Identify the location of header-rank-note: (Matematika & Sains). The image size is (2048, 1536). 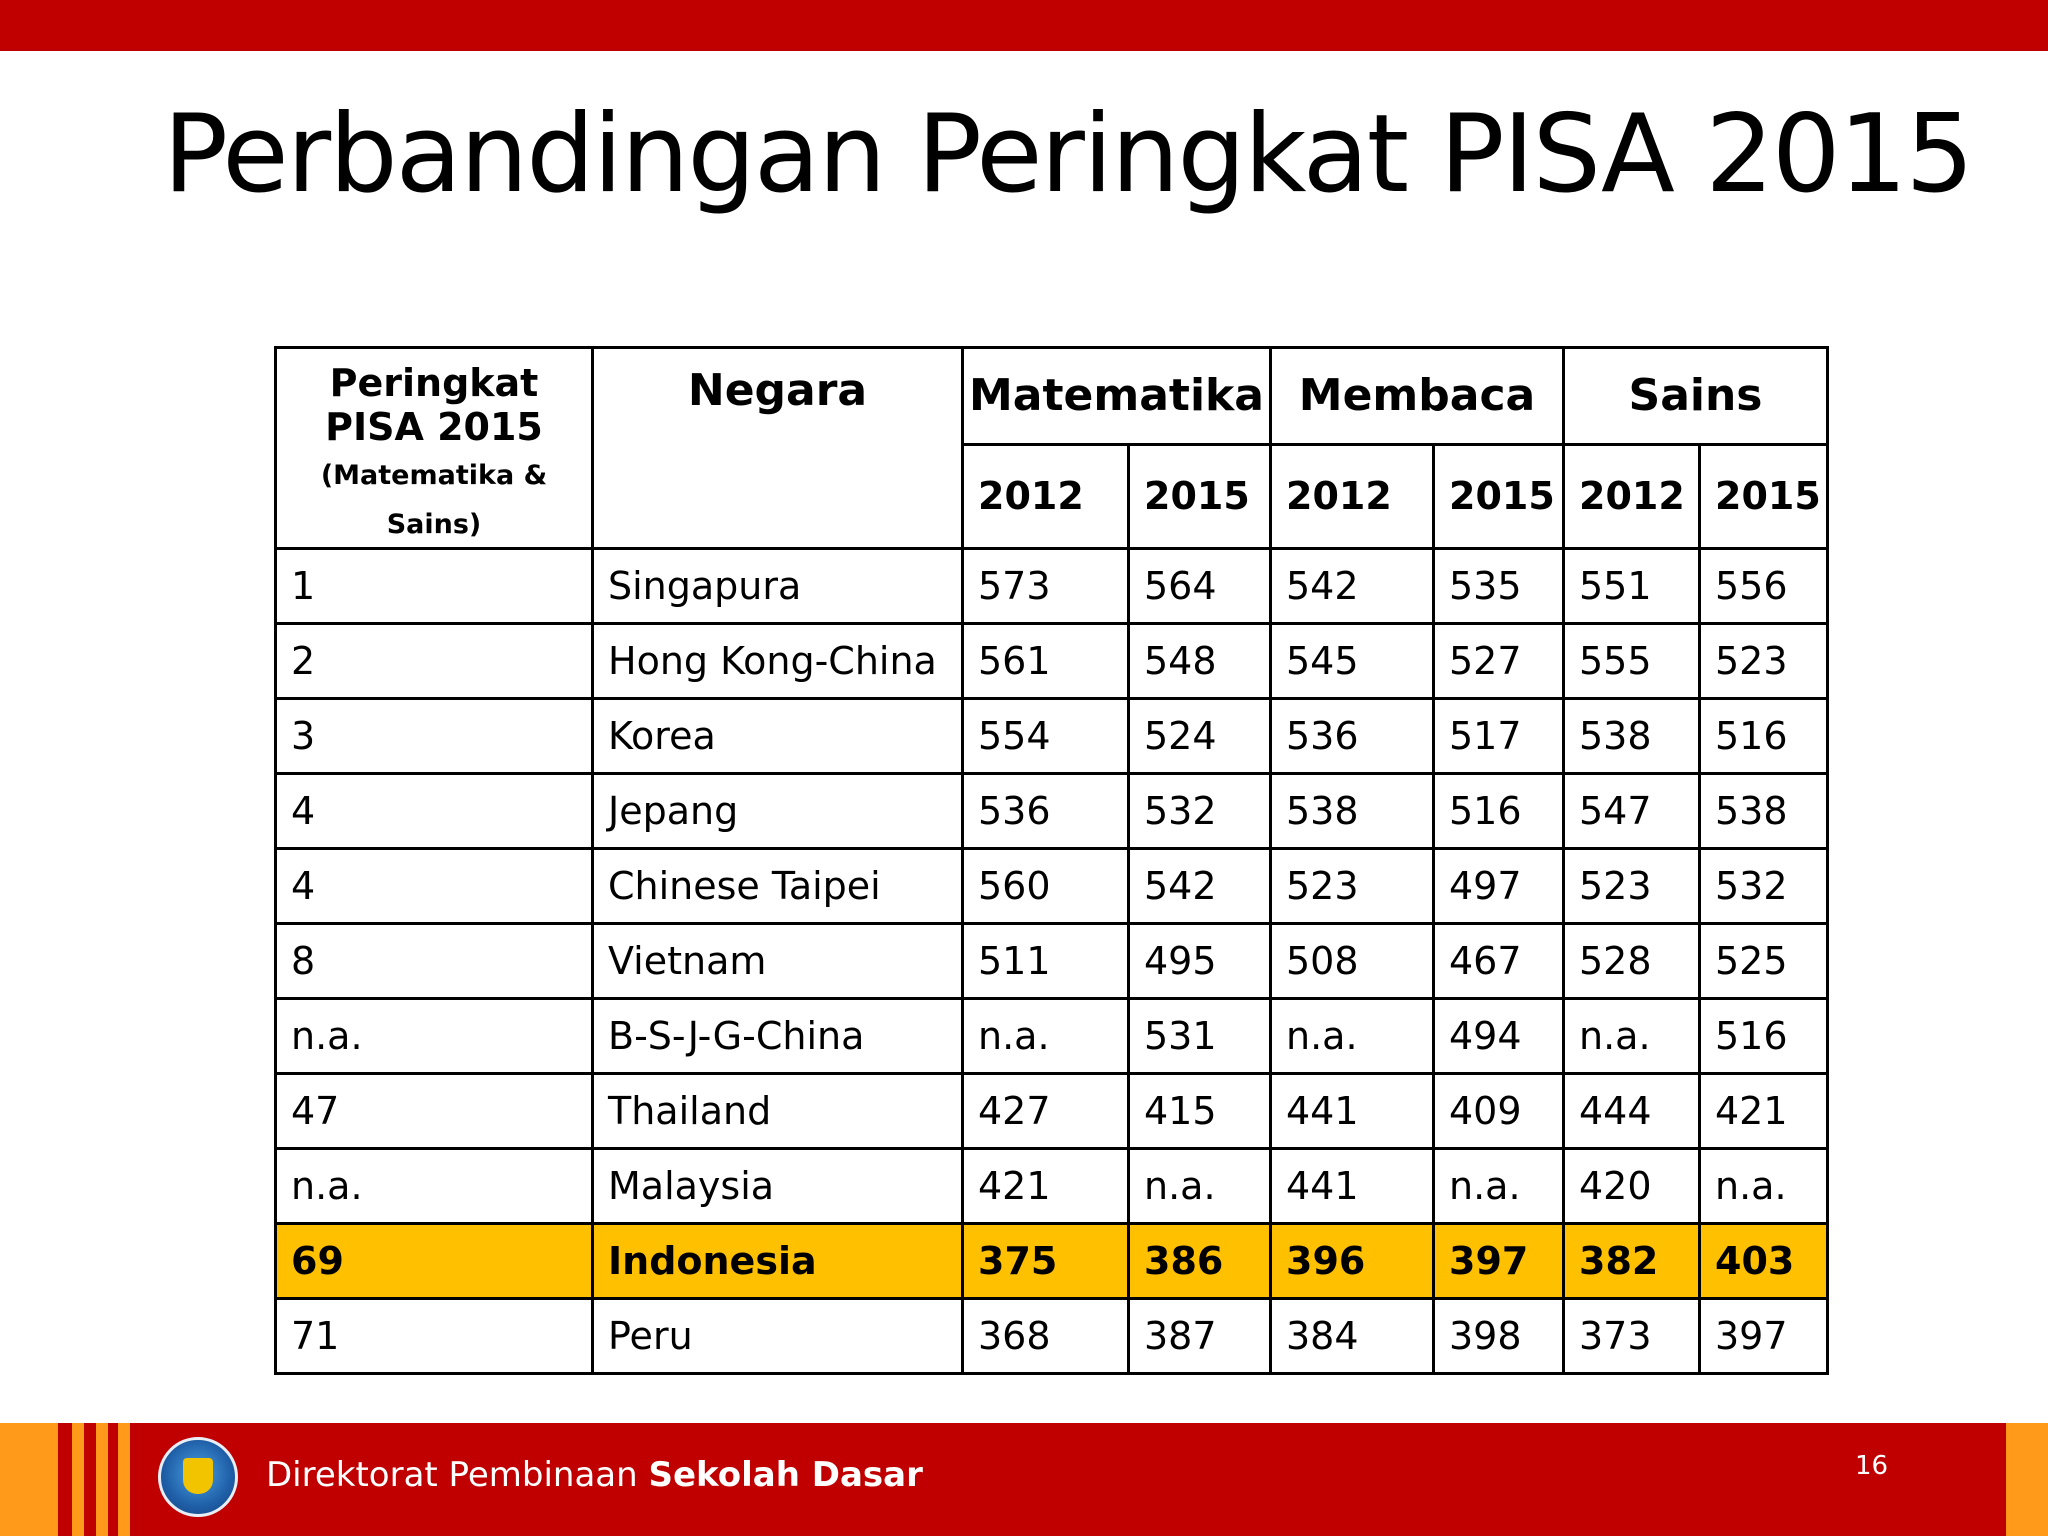
(434, 500).